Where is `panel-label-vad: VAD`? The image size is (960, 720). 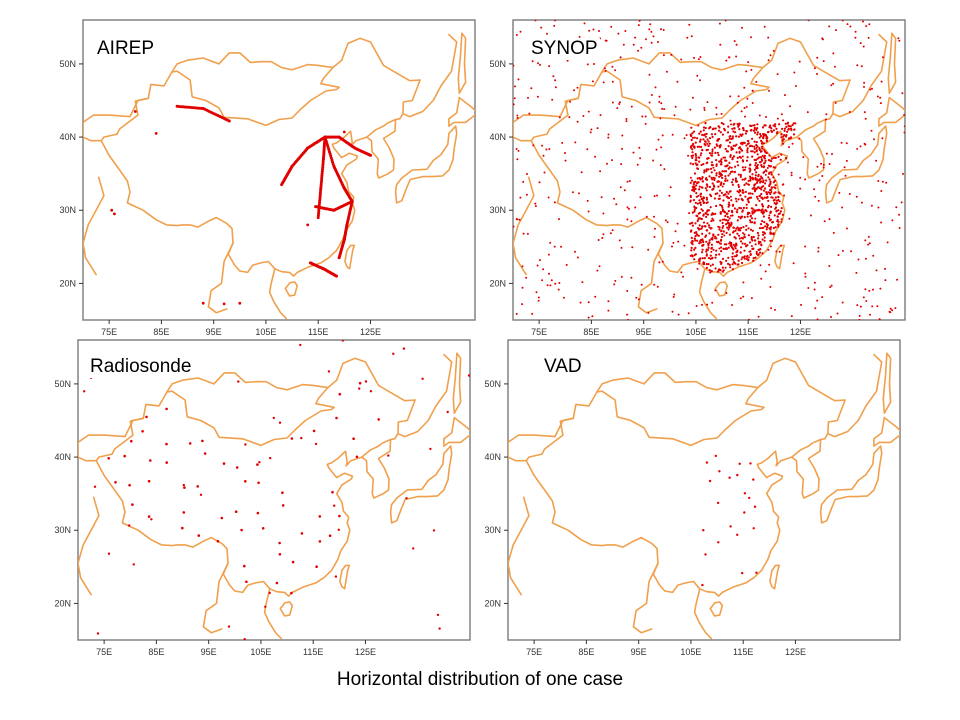
panel-label-vad: VAD is located at coordinates (563, 367).